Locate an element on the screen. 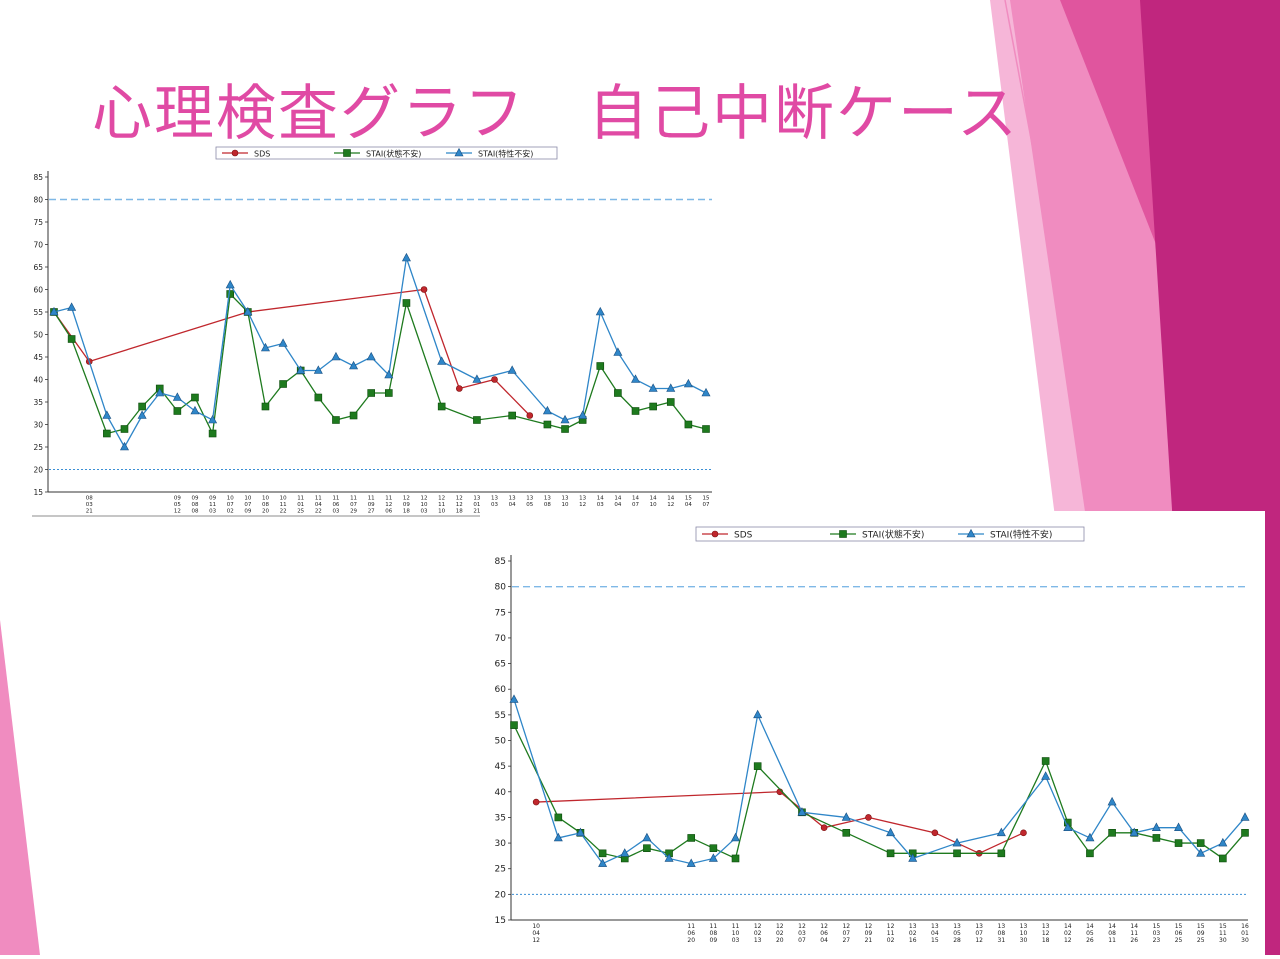  x-tick-text: 21 is located at coordinates (869, 940).